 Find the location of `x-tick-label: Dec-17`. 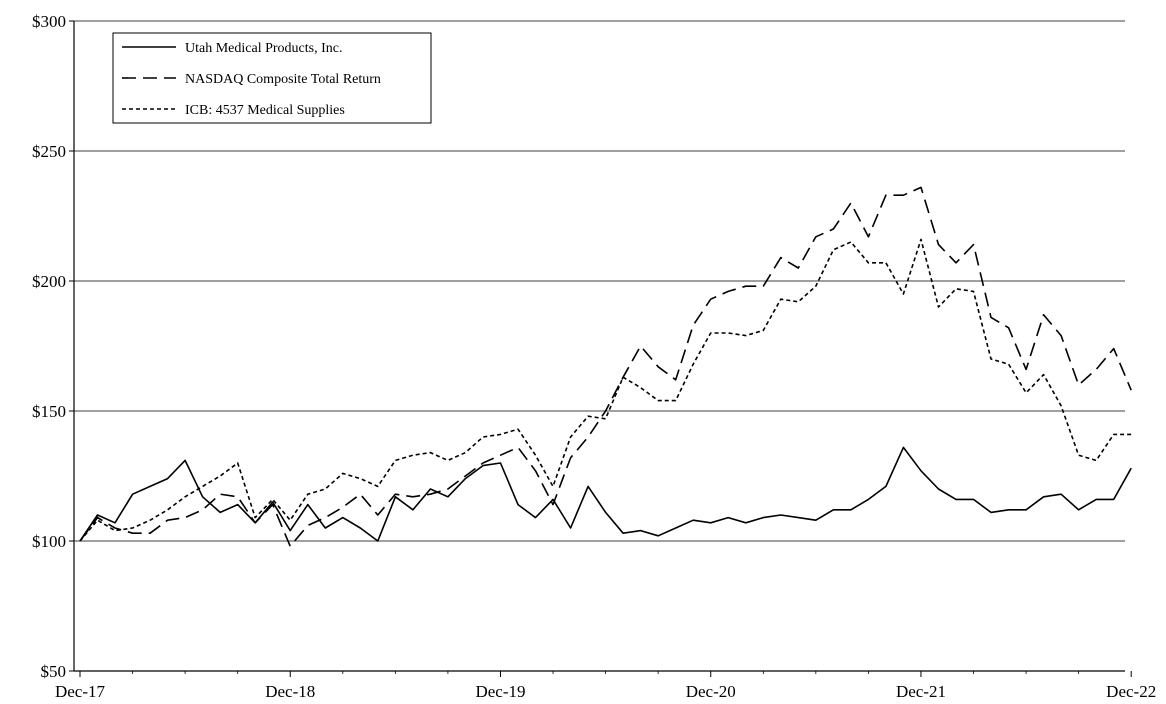

x-tick-label: Dec-17 is located at coordinates (80, 691).